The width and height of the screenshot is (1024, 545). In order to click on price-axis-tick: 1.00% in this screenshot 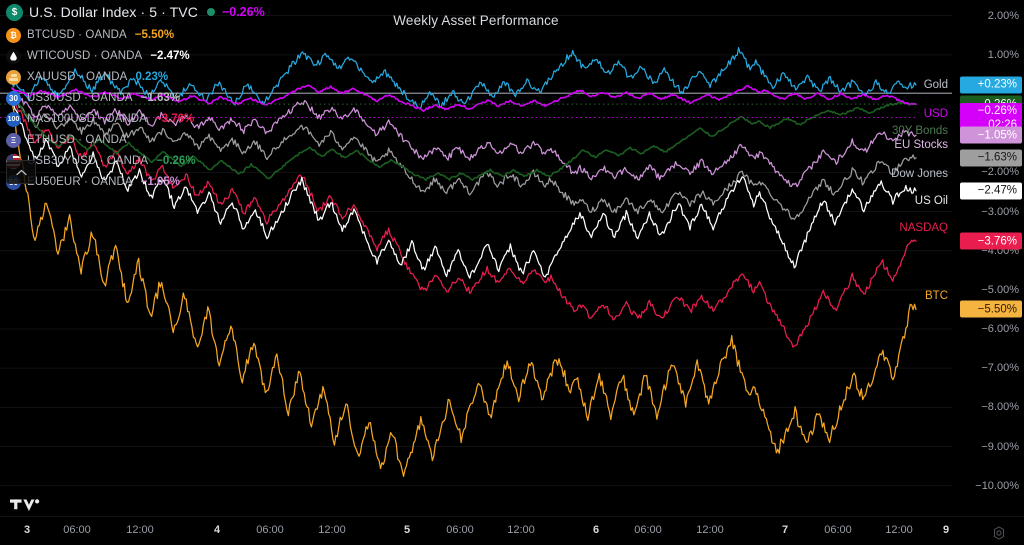, I will do `click(1003, 54)`.